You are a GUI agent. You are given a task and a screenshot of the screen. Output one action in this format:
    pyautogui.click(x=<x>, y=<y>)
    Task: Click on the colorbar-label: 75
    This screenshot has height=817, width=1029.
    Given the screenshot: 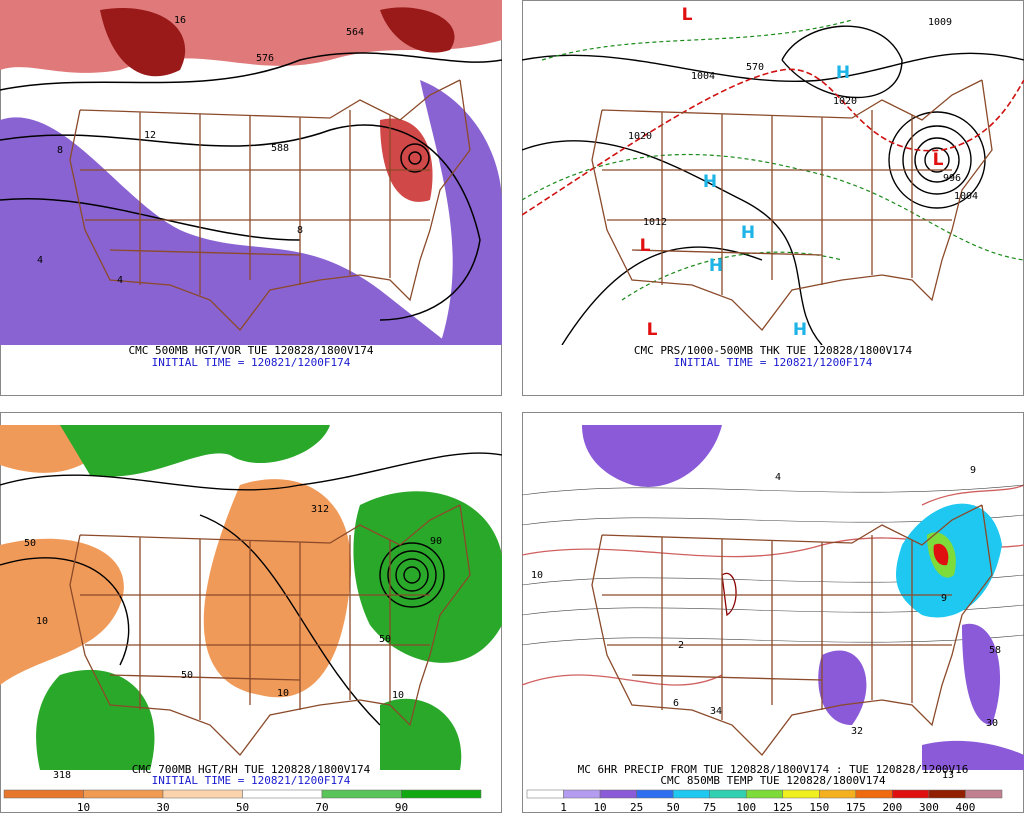 What is the action you would take?
    pyautogui.click(x=709, y=807)
    